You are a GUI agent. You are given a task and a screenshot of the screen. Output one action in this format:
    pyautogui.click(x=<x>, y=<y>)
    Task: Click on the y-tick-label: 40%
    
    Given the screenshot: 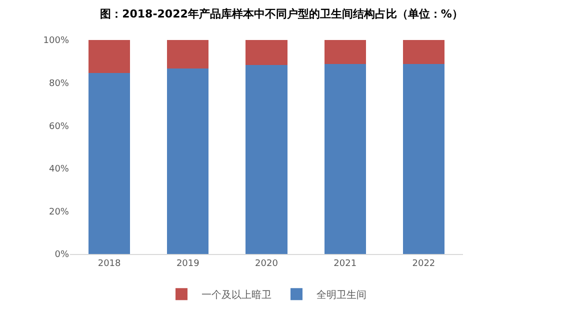 What is the action you would take?
    pyautogui.click(x=59, y=169)
    